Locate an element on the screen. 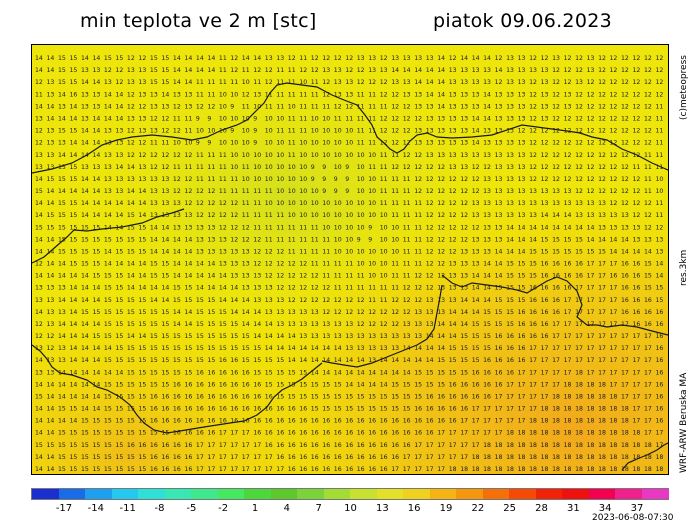  color-scale-tick-label: 28 is located at coordinates (541, 508).